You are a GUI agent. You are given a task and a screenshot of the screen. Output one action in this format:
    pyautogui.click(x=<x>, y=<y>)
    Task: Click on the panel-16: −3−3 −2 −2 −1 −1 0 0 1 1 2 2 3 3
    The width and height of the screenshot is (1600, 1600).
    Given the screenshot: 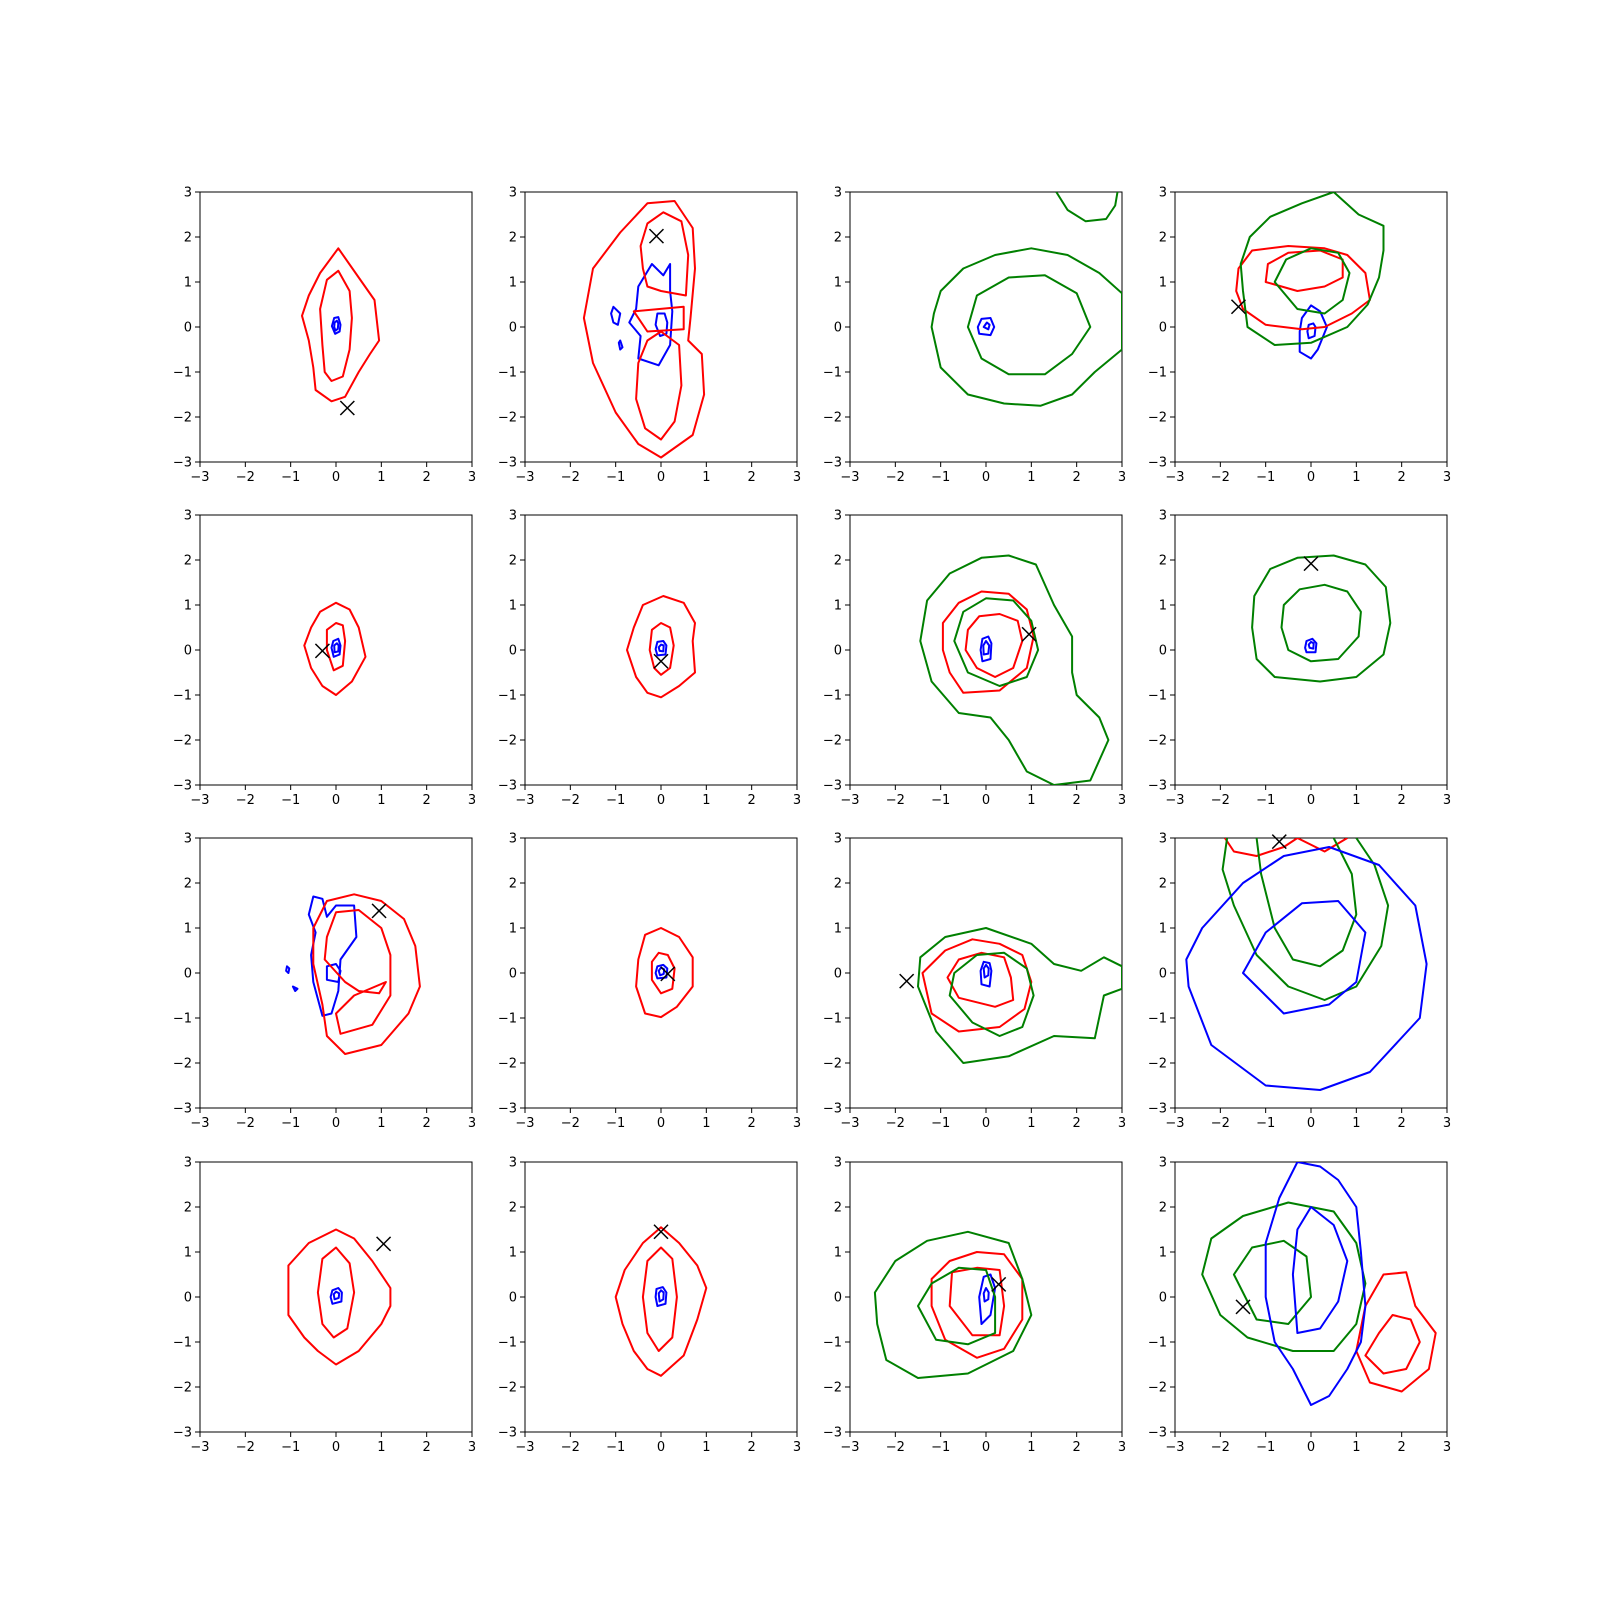 What is the action you would take?
    pyautogui.click(x=1299, y=1306)
    